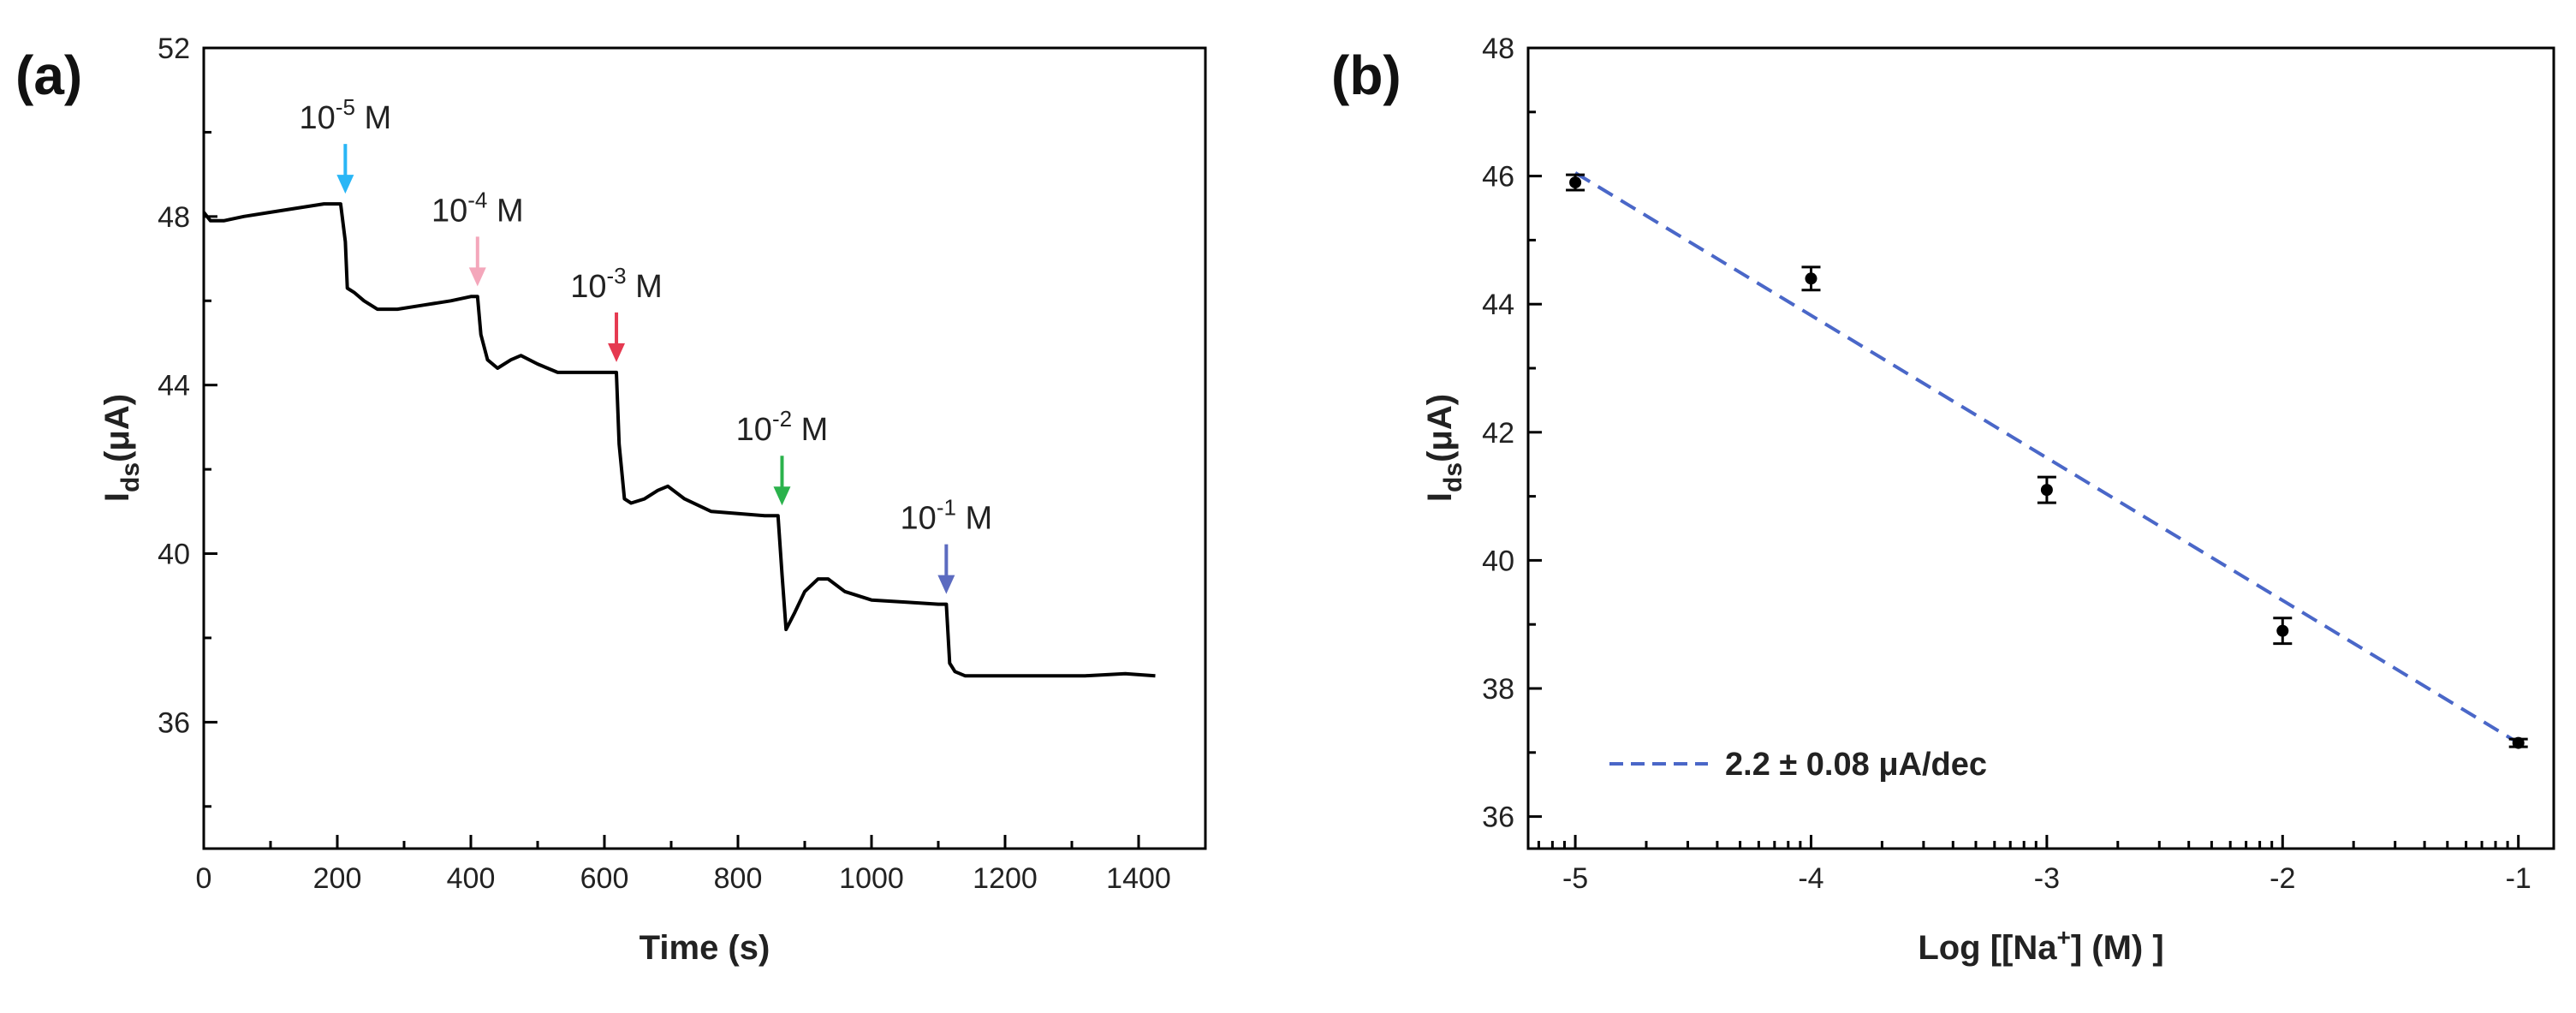  What do you see at coordinates (337, 878) in the screenshot?
I see `panel-a-x-tick-label: 200` at bounding box center [337, 878].